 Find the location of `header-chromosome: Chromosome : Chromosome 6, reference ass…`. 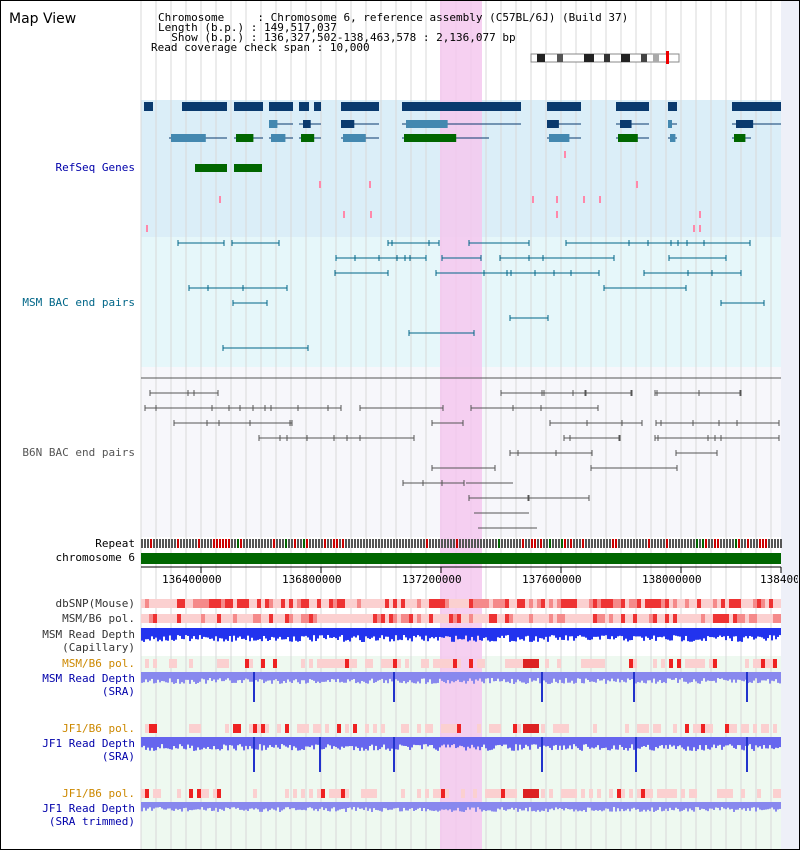

header-chromosome: Chromosome : Chromosome 6, reference ass… is located at coordinates (393, 17).